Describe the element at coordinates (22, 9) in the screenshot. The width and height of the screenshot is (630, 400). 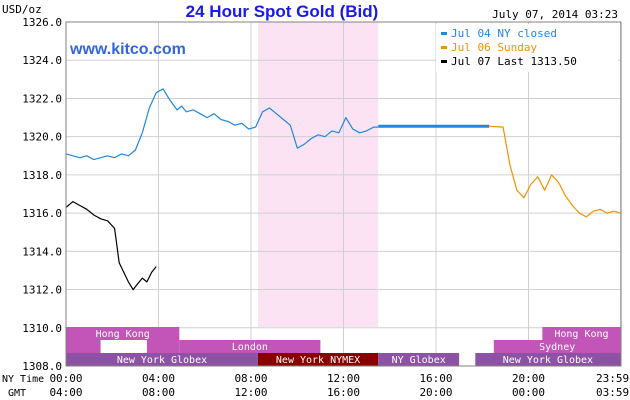
I see `y-unit-label: USD/oz` at that location.